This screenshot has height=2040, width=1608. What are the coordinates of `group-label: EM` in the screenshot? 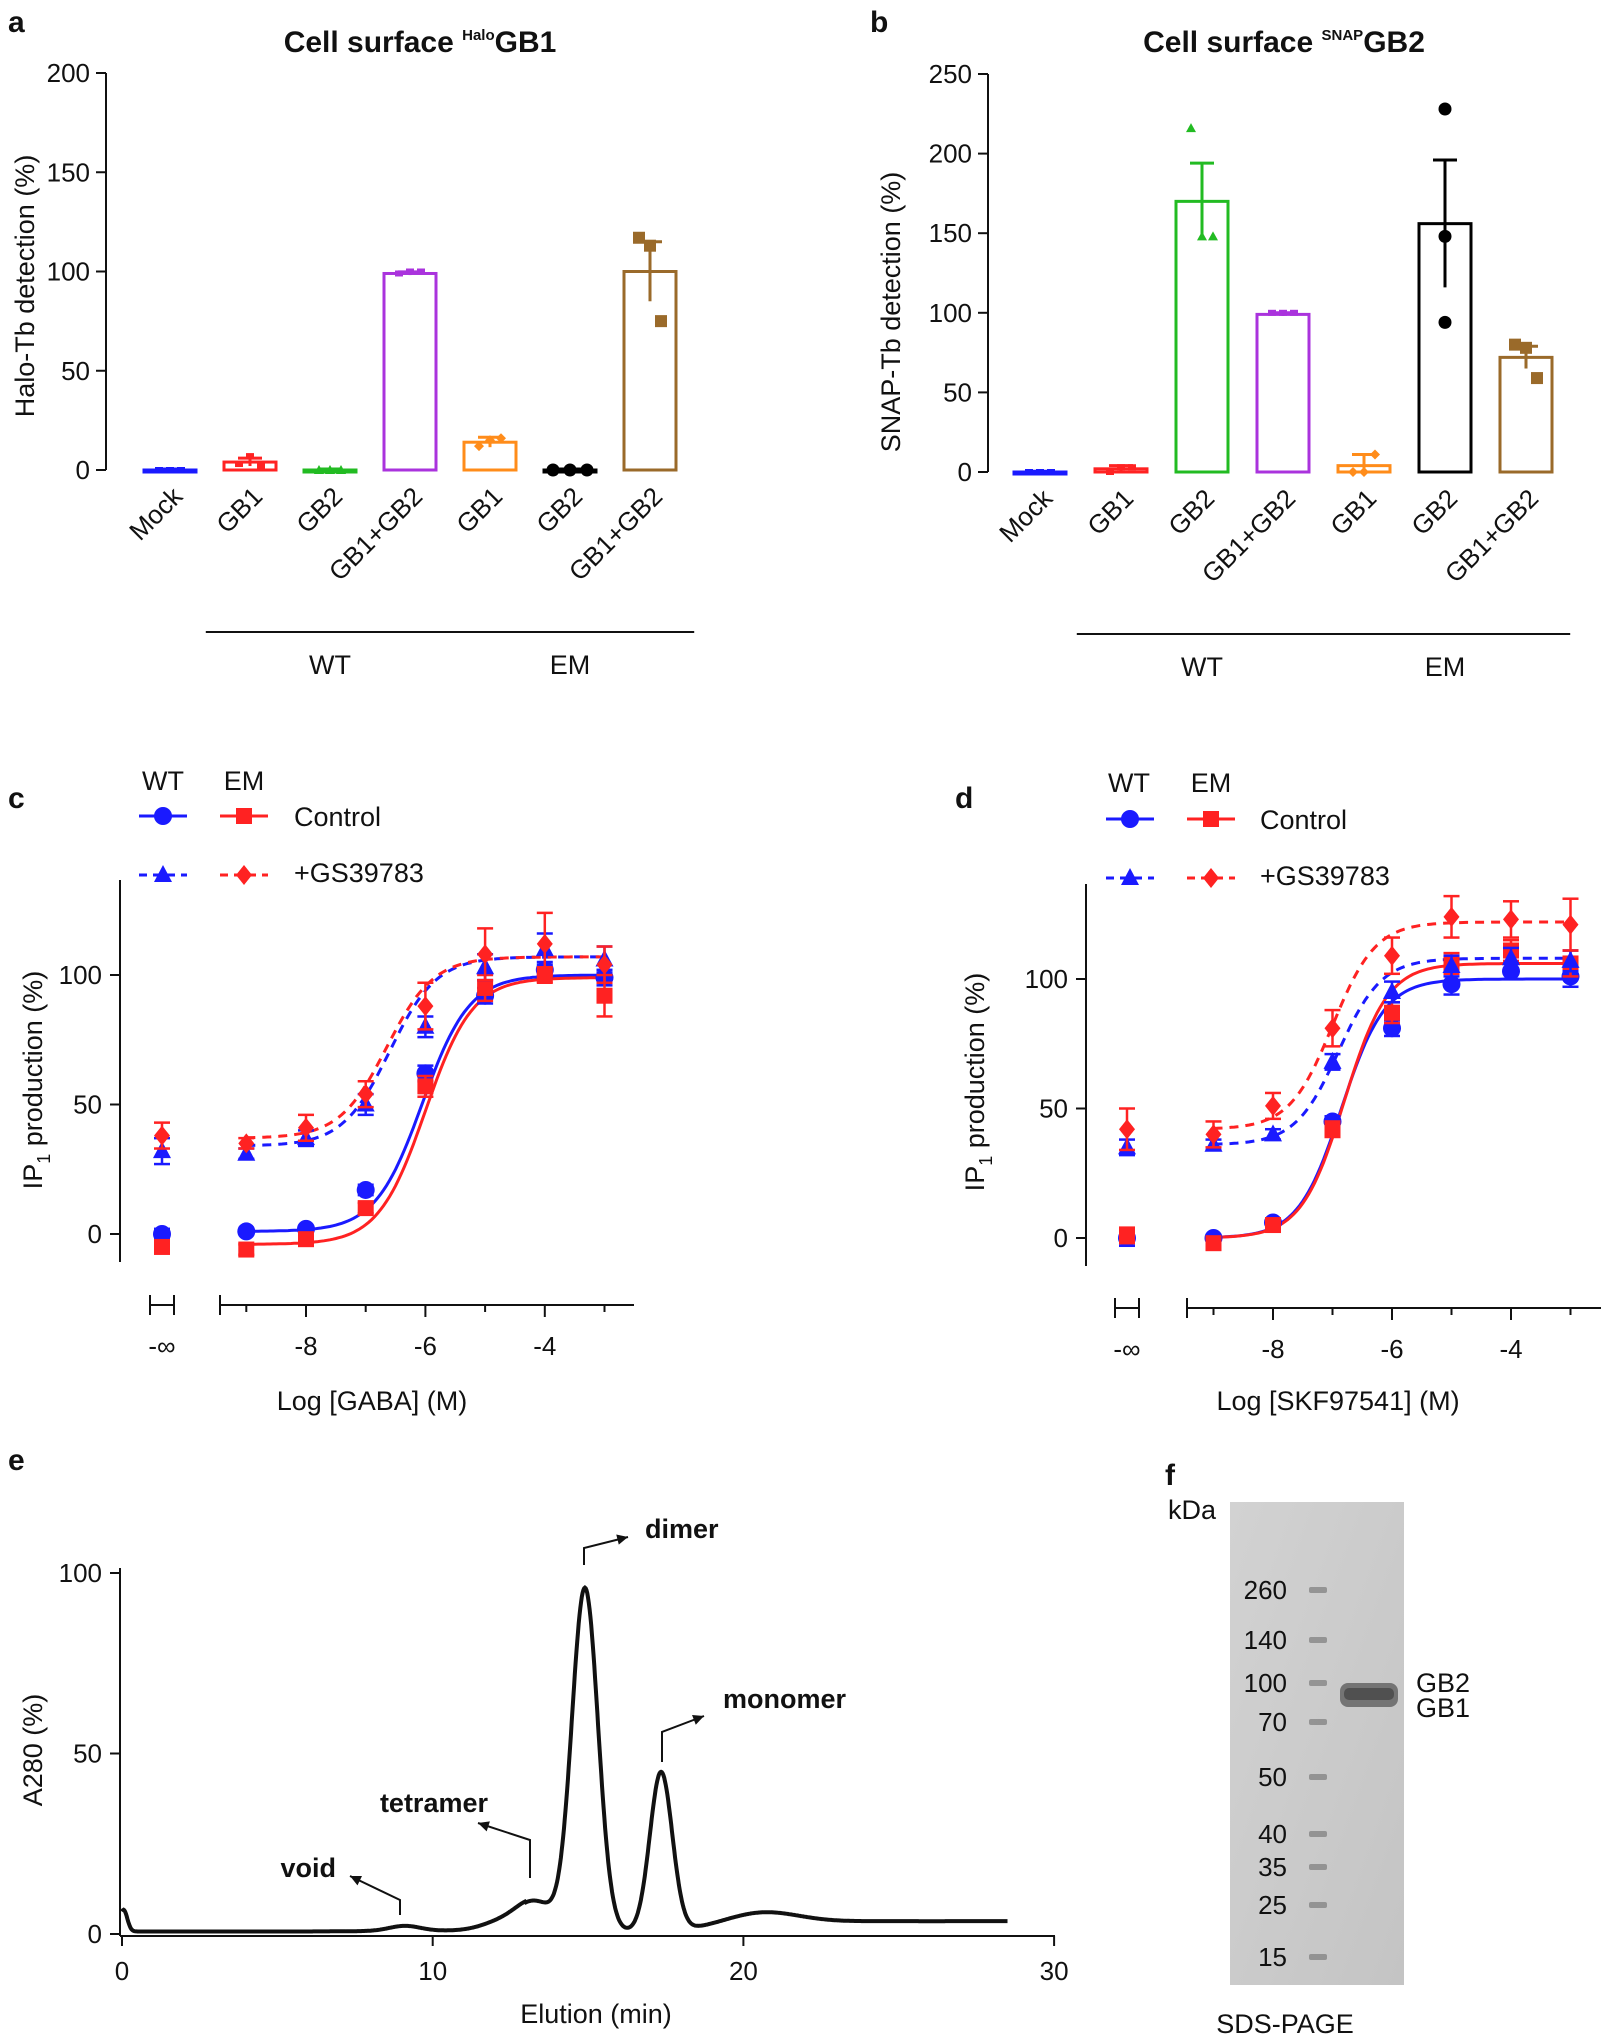 It's located at (570, 665).